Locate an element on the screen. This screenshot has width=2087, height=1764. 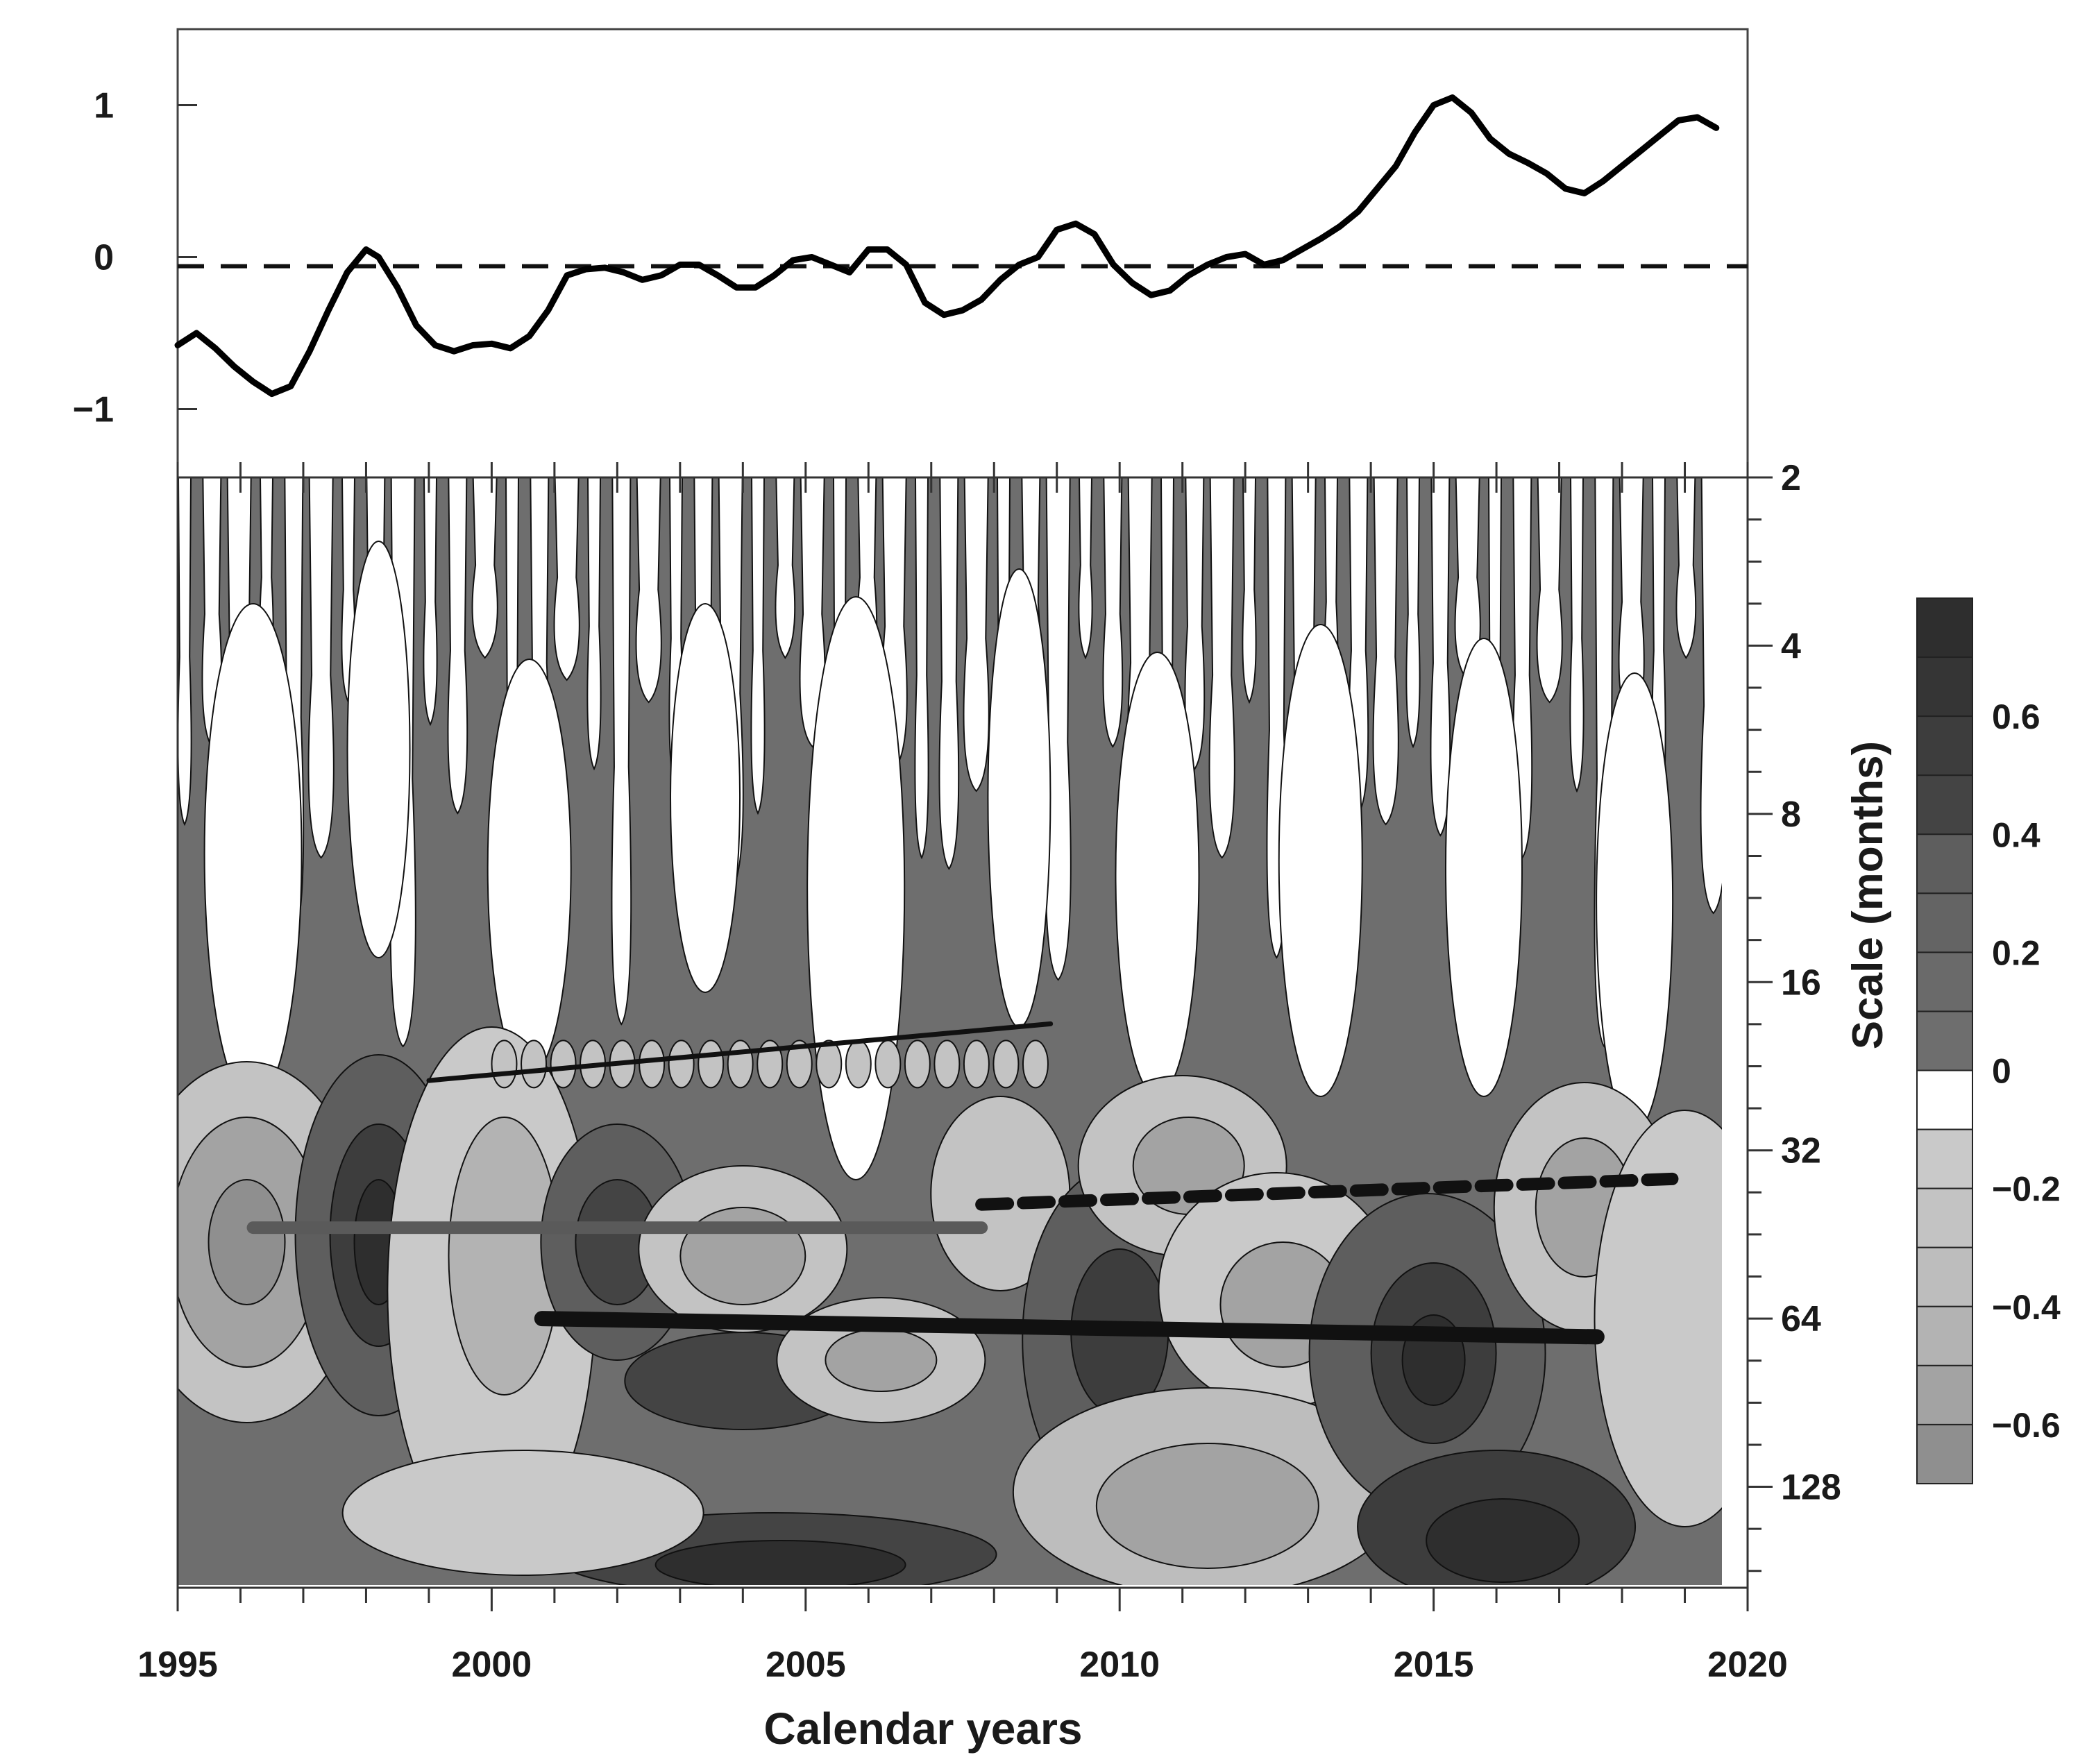
colorbar-tick-label: 0.4 is located at coordinates (2016, 835).